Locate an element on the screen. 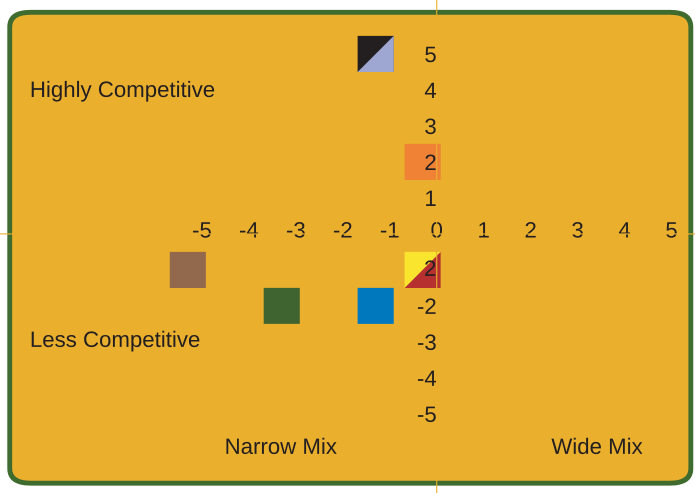 The width and height of the screenshot is (695, 493). x-tick-label: 5 is located at coordinates (671, 230).